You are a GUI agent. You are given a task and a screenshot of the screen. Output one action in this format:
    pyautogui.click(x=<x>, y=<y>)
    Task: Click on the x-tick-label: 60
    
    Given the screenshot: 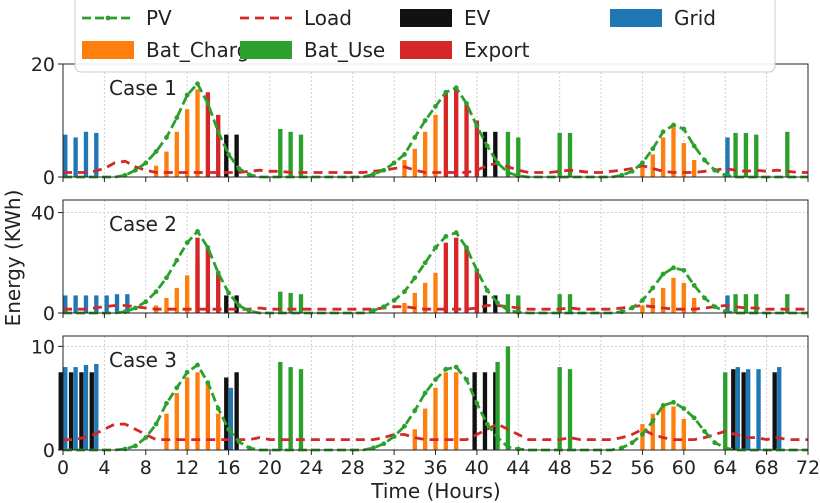 What is the action you would take?
    pyautogui.click(x=684, y=468)
    